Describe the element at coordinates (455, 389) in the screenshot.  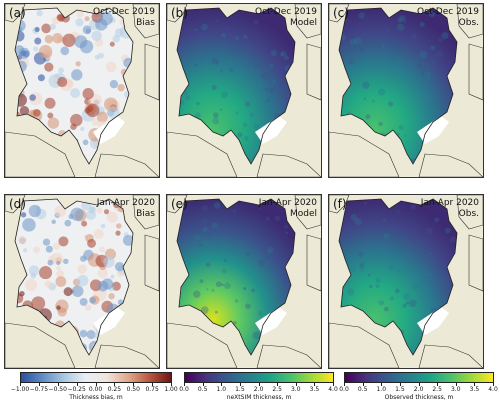
I see `colorbar-tick-label: 3.0` at that location.